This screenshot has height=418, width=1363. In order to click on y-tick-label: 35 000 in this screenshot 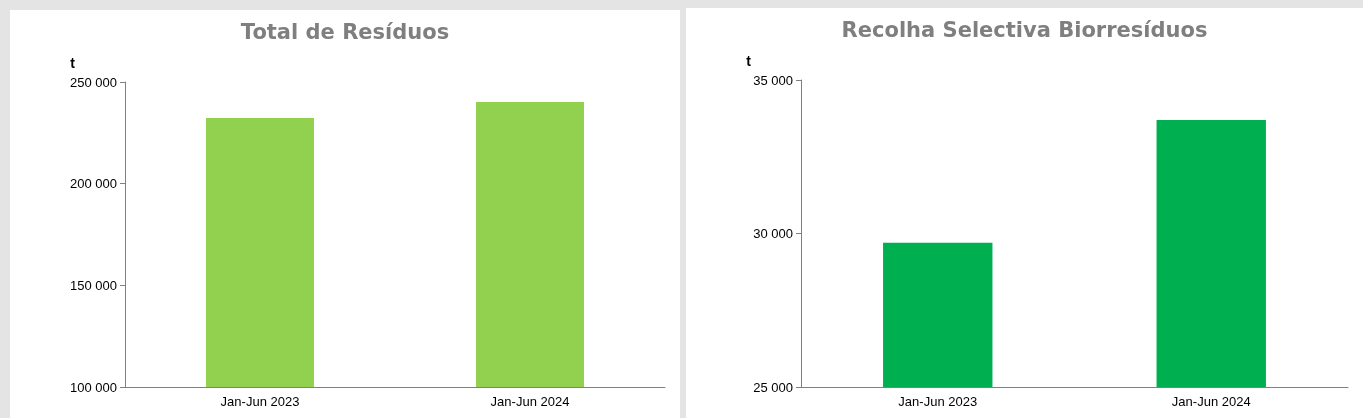, I will do `click(773, 80)`.